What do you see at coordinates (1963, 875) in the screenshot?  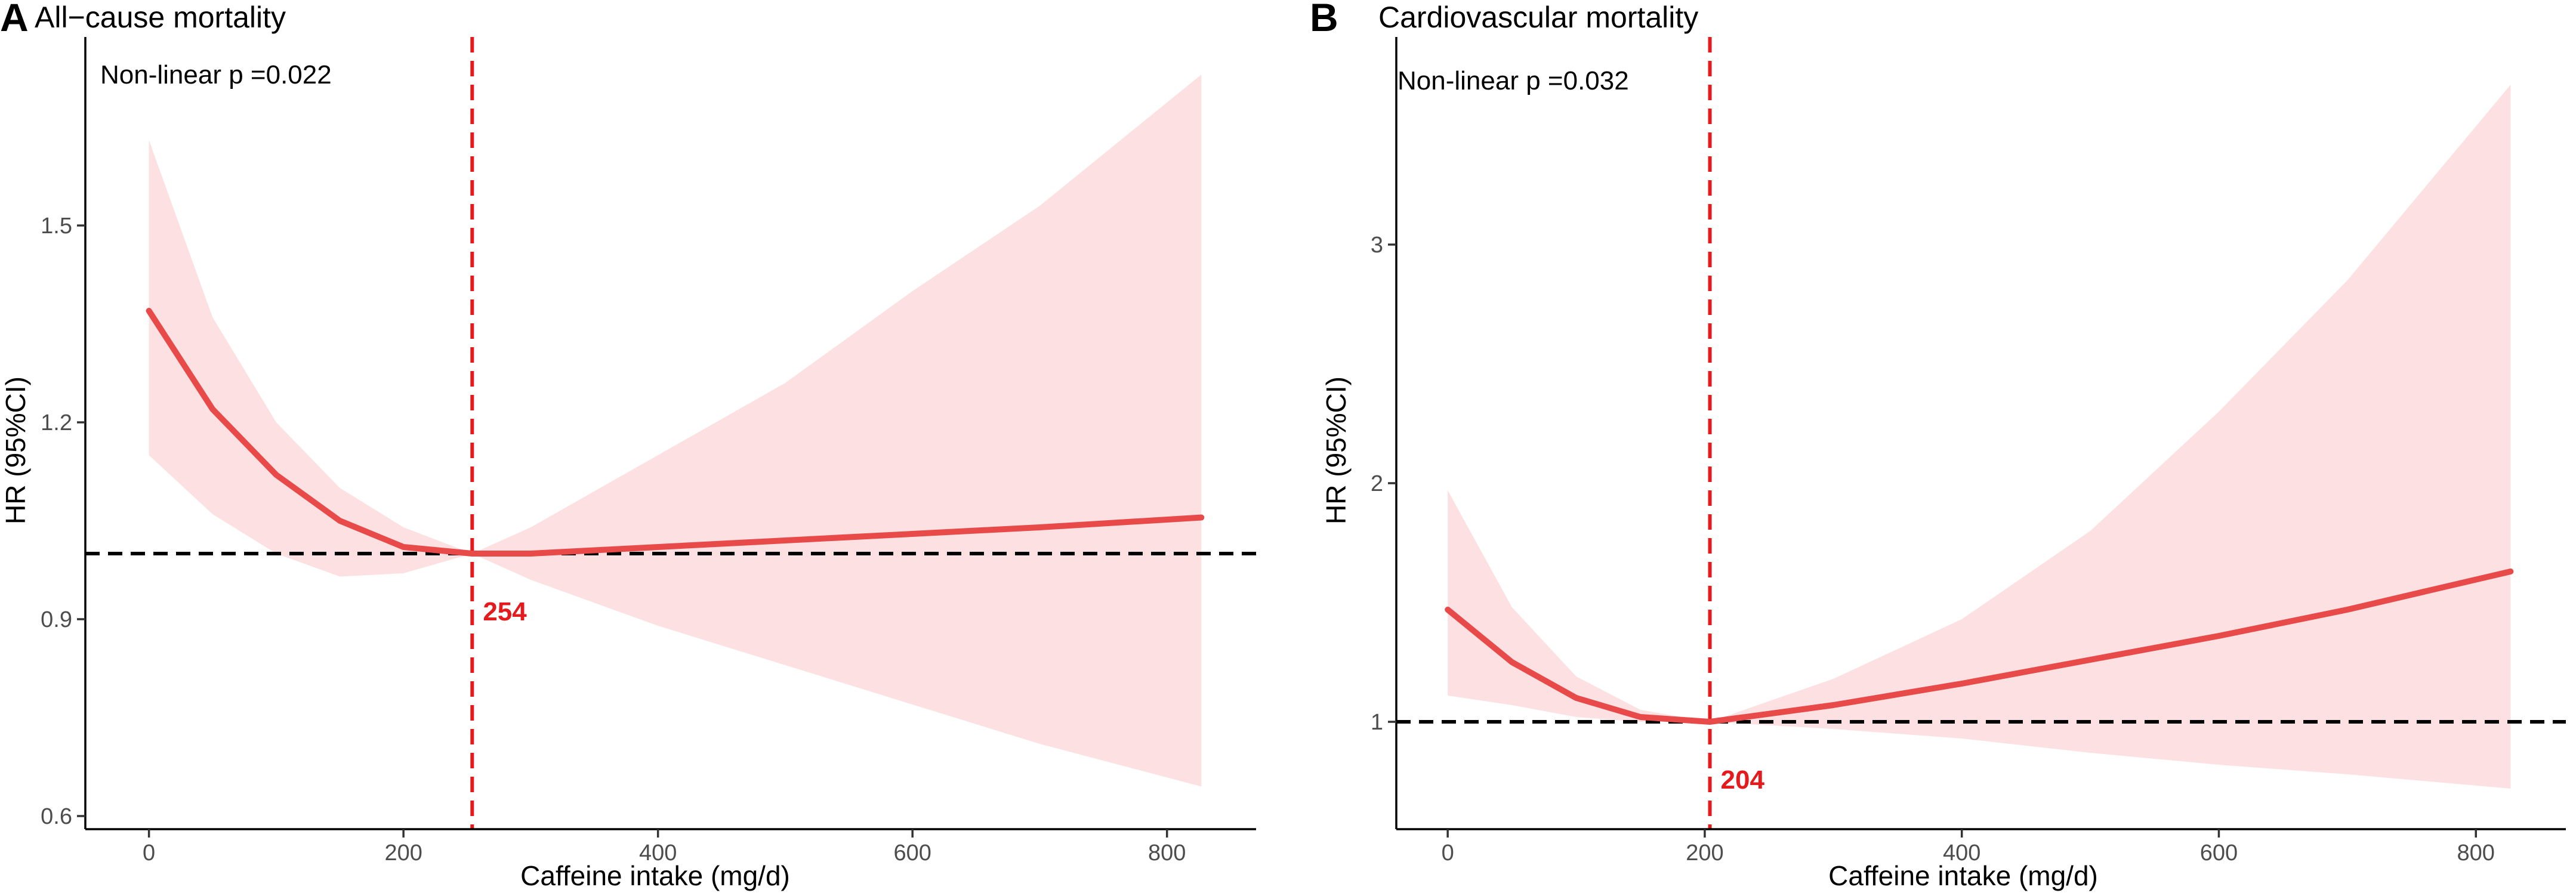 I see `panel-b-x-axis-title: Caffeine intake (mg/d)` at bounding box center [1963, 875].